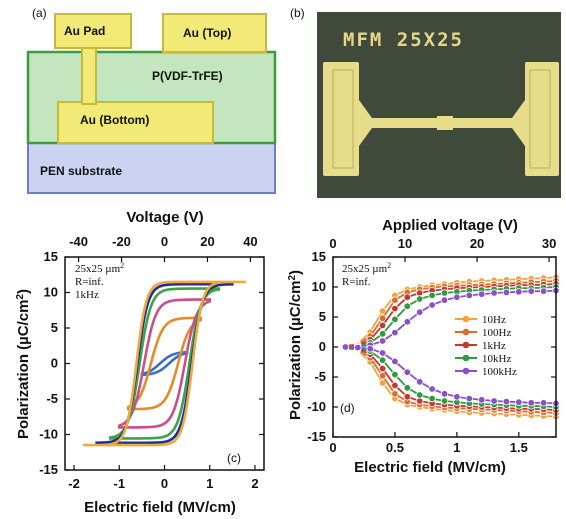 Image resolution: width=566 pixels, height=519 pixels. What do you see at coordinates (48, 363) in the screenshot?
I see `panel-c-left-ticks: 15 10 5 0 -5 -10 -15` at bounding box center [48, 363].